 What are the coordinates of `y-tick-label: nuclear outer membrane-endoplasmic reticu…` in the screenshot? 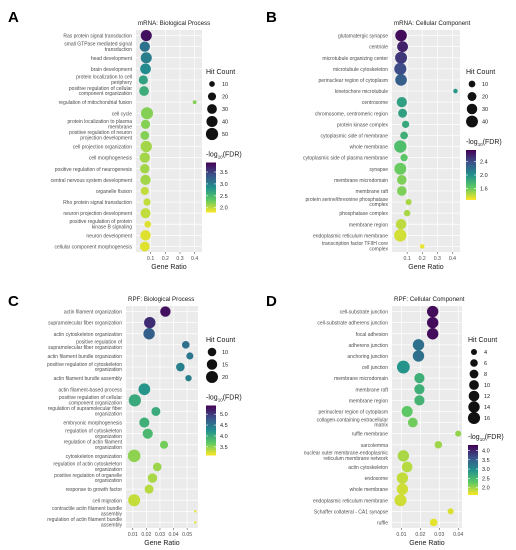 It's located at (346, 456).